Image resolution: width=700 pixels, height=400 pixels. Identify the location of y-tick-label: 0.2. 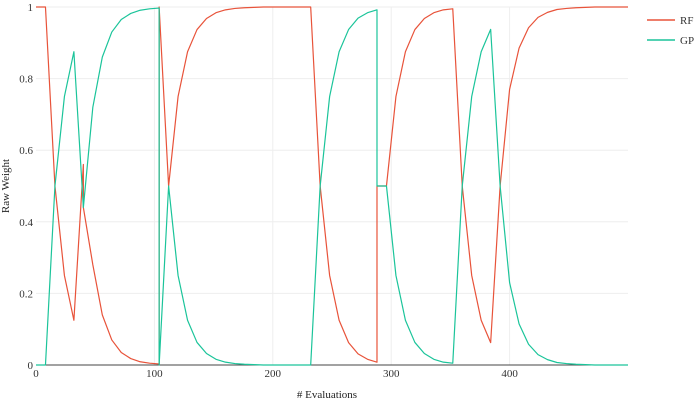
(26, 294).